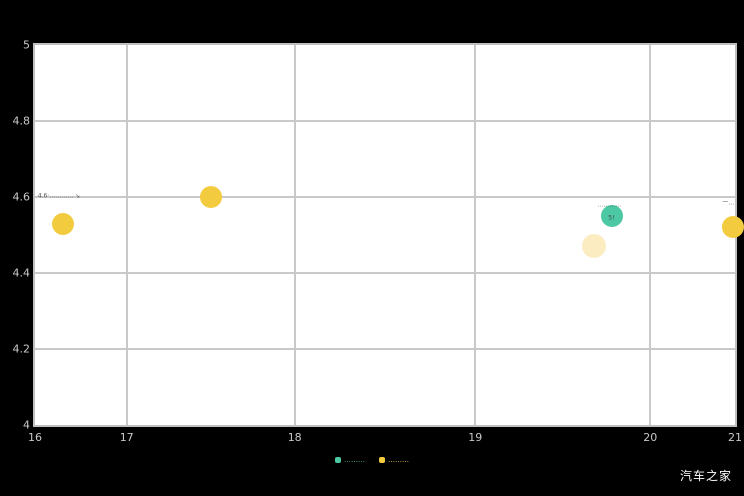 Image resolution: width=744 pixels, height=496 pixels. Describe the element at coordinates (21, 121) in the screenshot. I see `y-tick-label: 4.8` at that location.